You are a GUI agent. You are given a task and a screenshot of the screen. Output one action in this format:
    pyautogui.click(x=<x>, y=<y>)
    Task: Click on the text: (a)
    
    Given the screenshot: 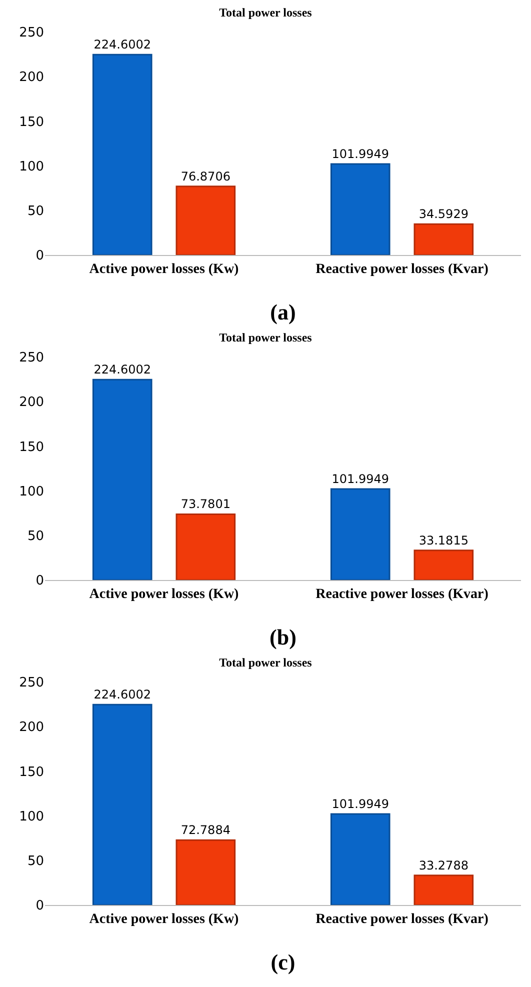 What is the action you would take?
    pyautogui.click(x=283, y=312)
    